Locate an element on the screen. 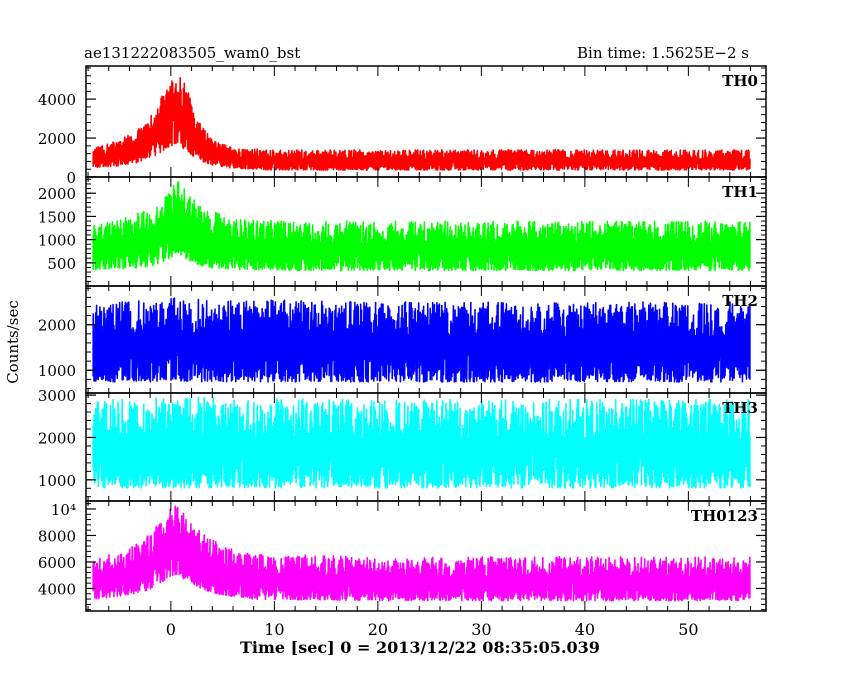 This screenshot has width=850, height=680. x-tick-label: 20 is located at coordinates (378, 629).